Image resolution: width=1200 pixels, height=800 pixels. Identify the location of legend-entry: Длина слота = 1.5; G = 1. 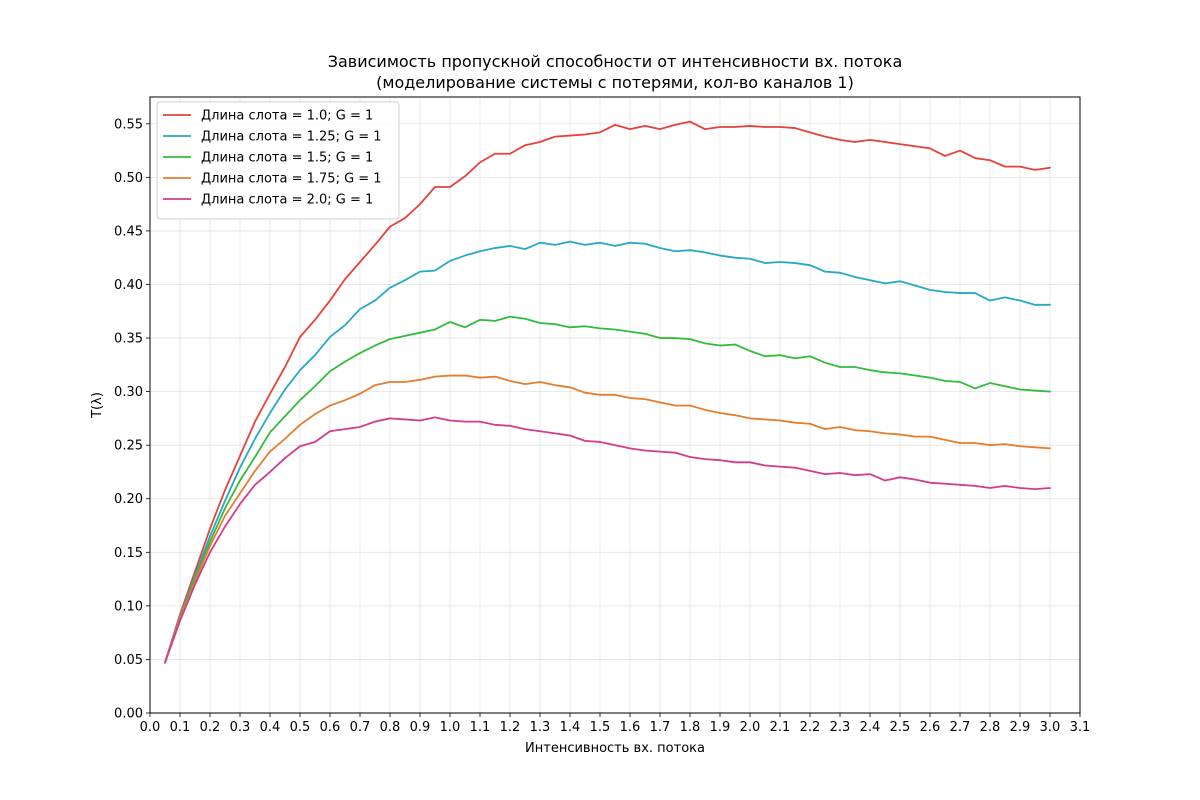
(287, 158).